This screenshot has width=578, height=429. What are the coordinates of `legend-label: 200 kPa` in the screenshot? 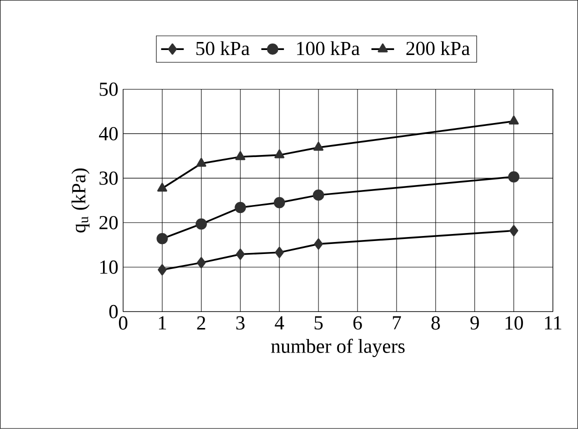 It's located at (438, 48).